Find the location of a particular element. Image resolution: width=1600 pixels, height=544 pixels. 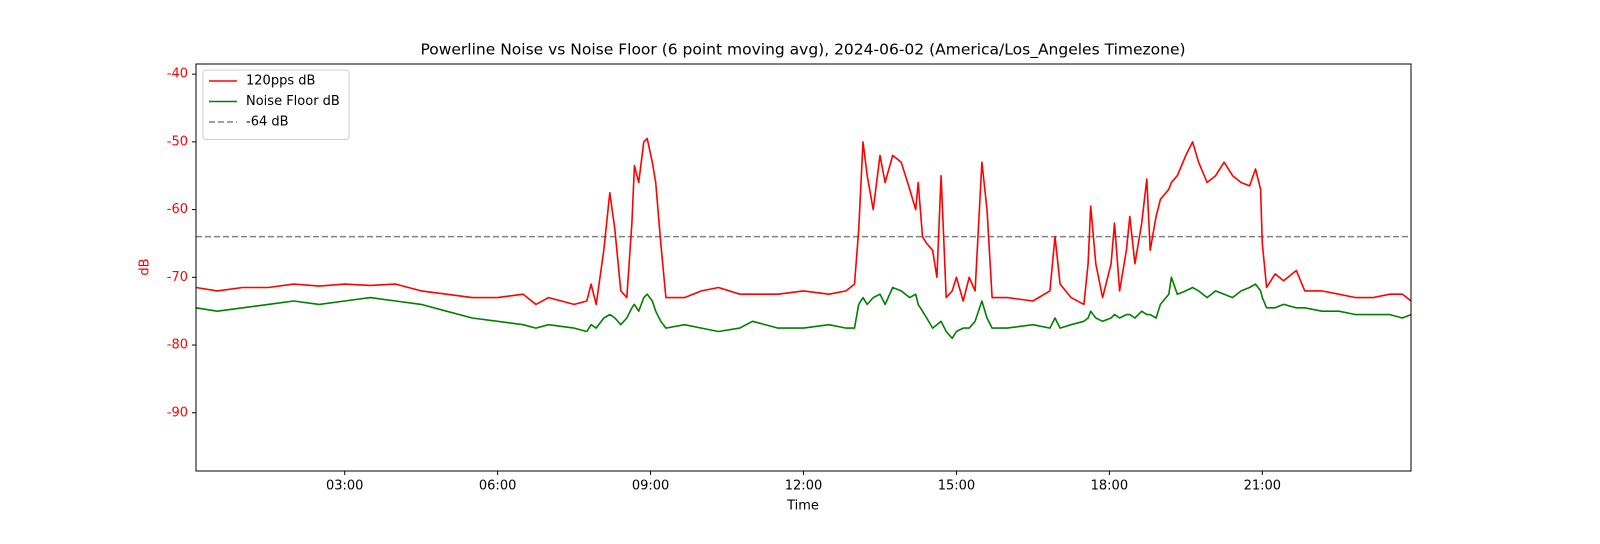

series-line is located at coordinates (803, 308).